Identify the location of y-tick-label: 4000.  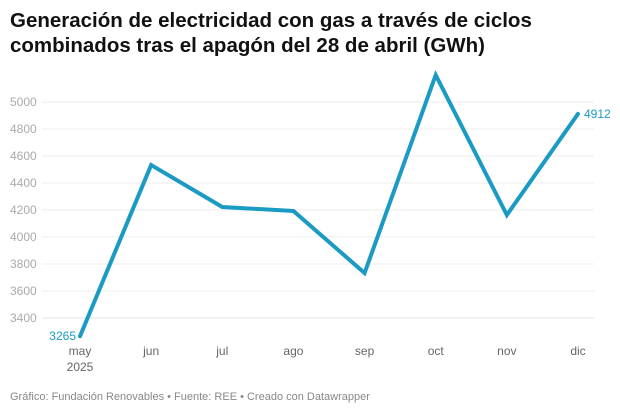
(23, 237).